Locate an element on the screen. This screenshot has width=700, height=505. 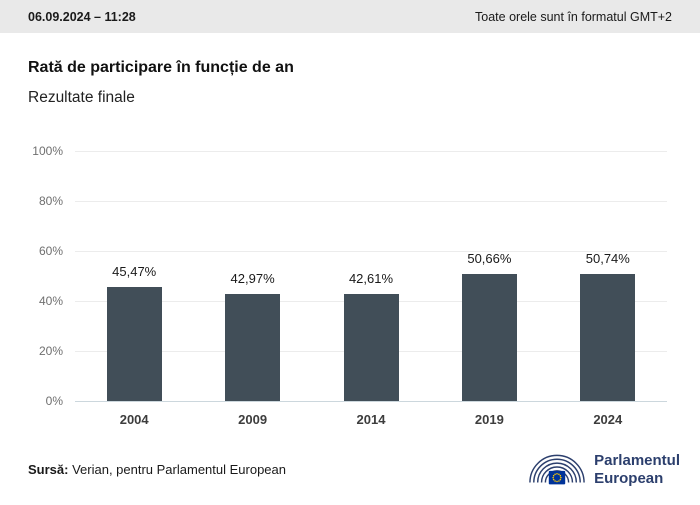
x-axis-tick-label: 2019 is located at coordinates (489, 419).